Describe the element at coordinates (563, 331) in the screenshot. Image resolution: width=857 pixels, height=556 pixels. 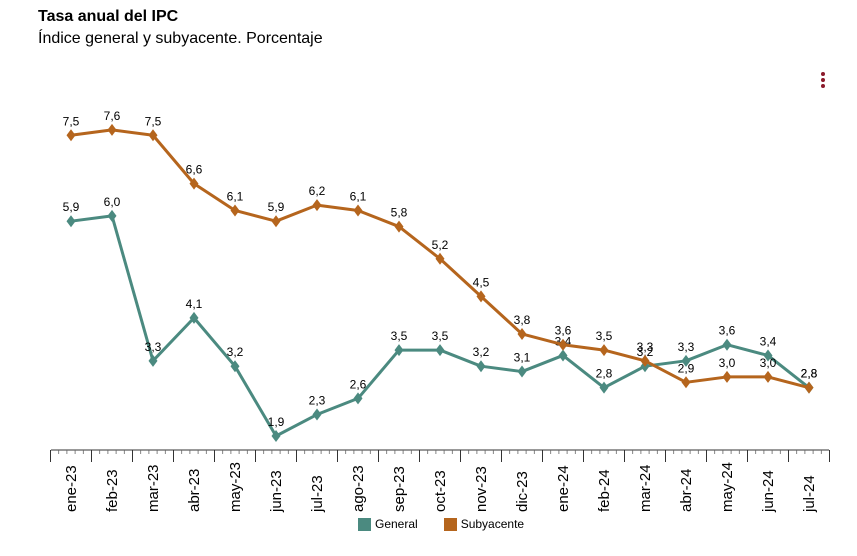
I see `data-label-subyacente: 3,6` at that location.